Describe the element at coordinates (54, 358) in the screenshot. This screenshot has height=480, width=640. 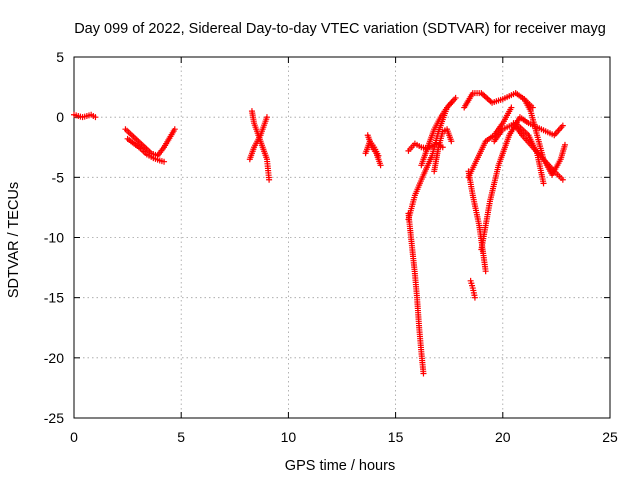
I see `y-tick-label: -20` at that location.